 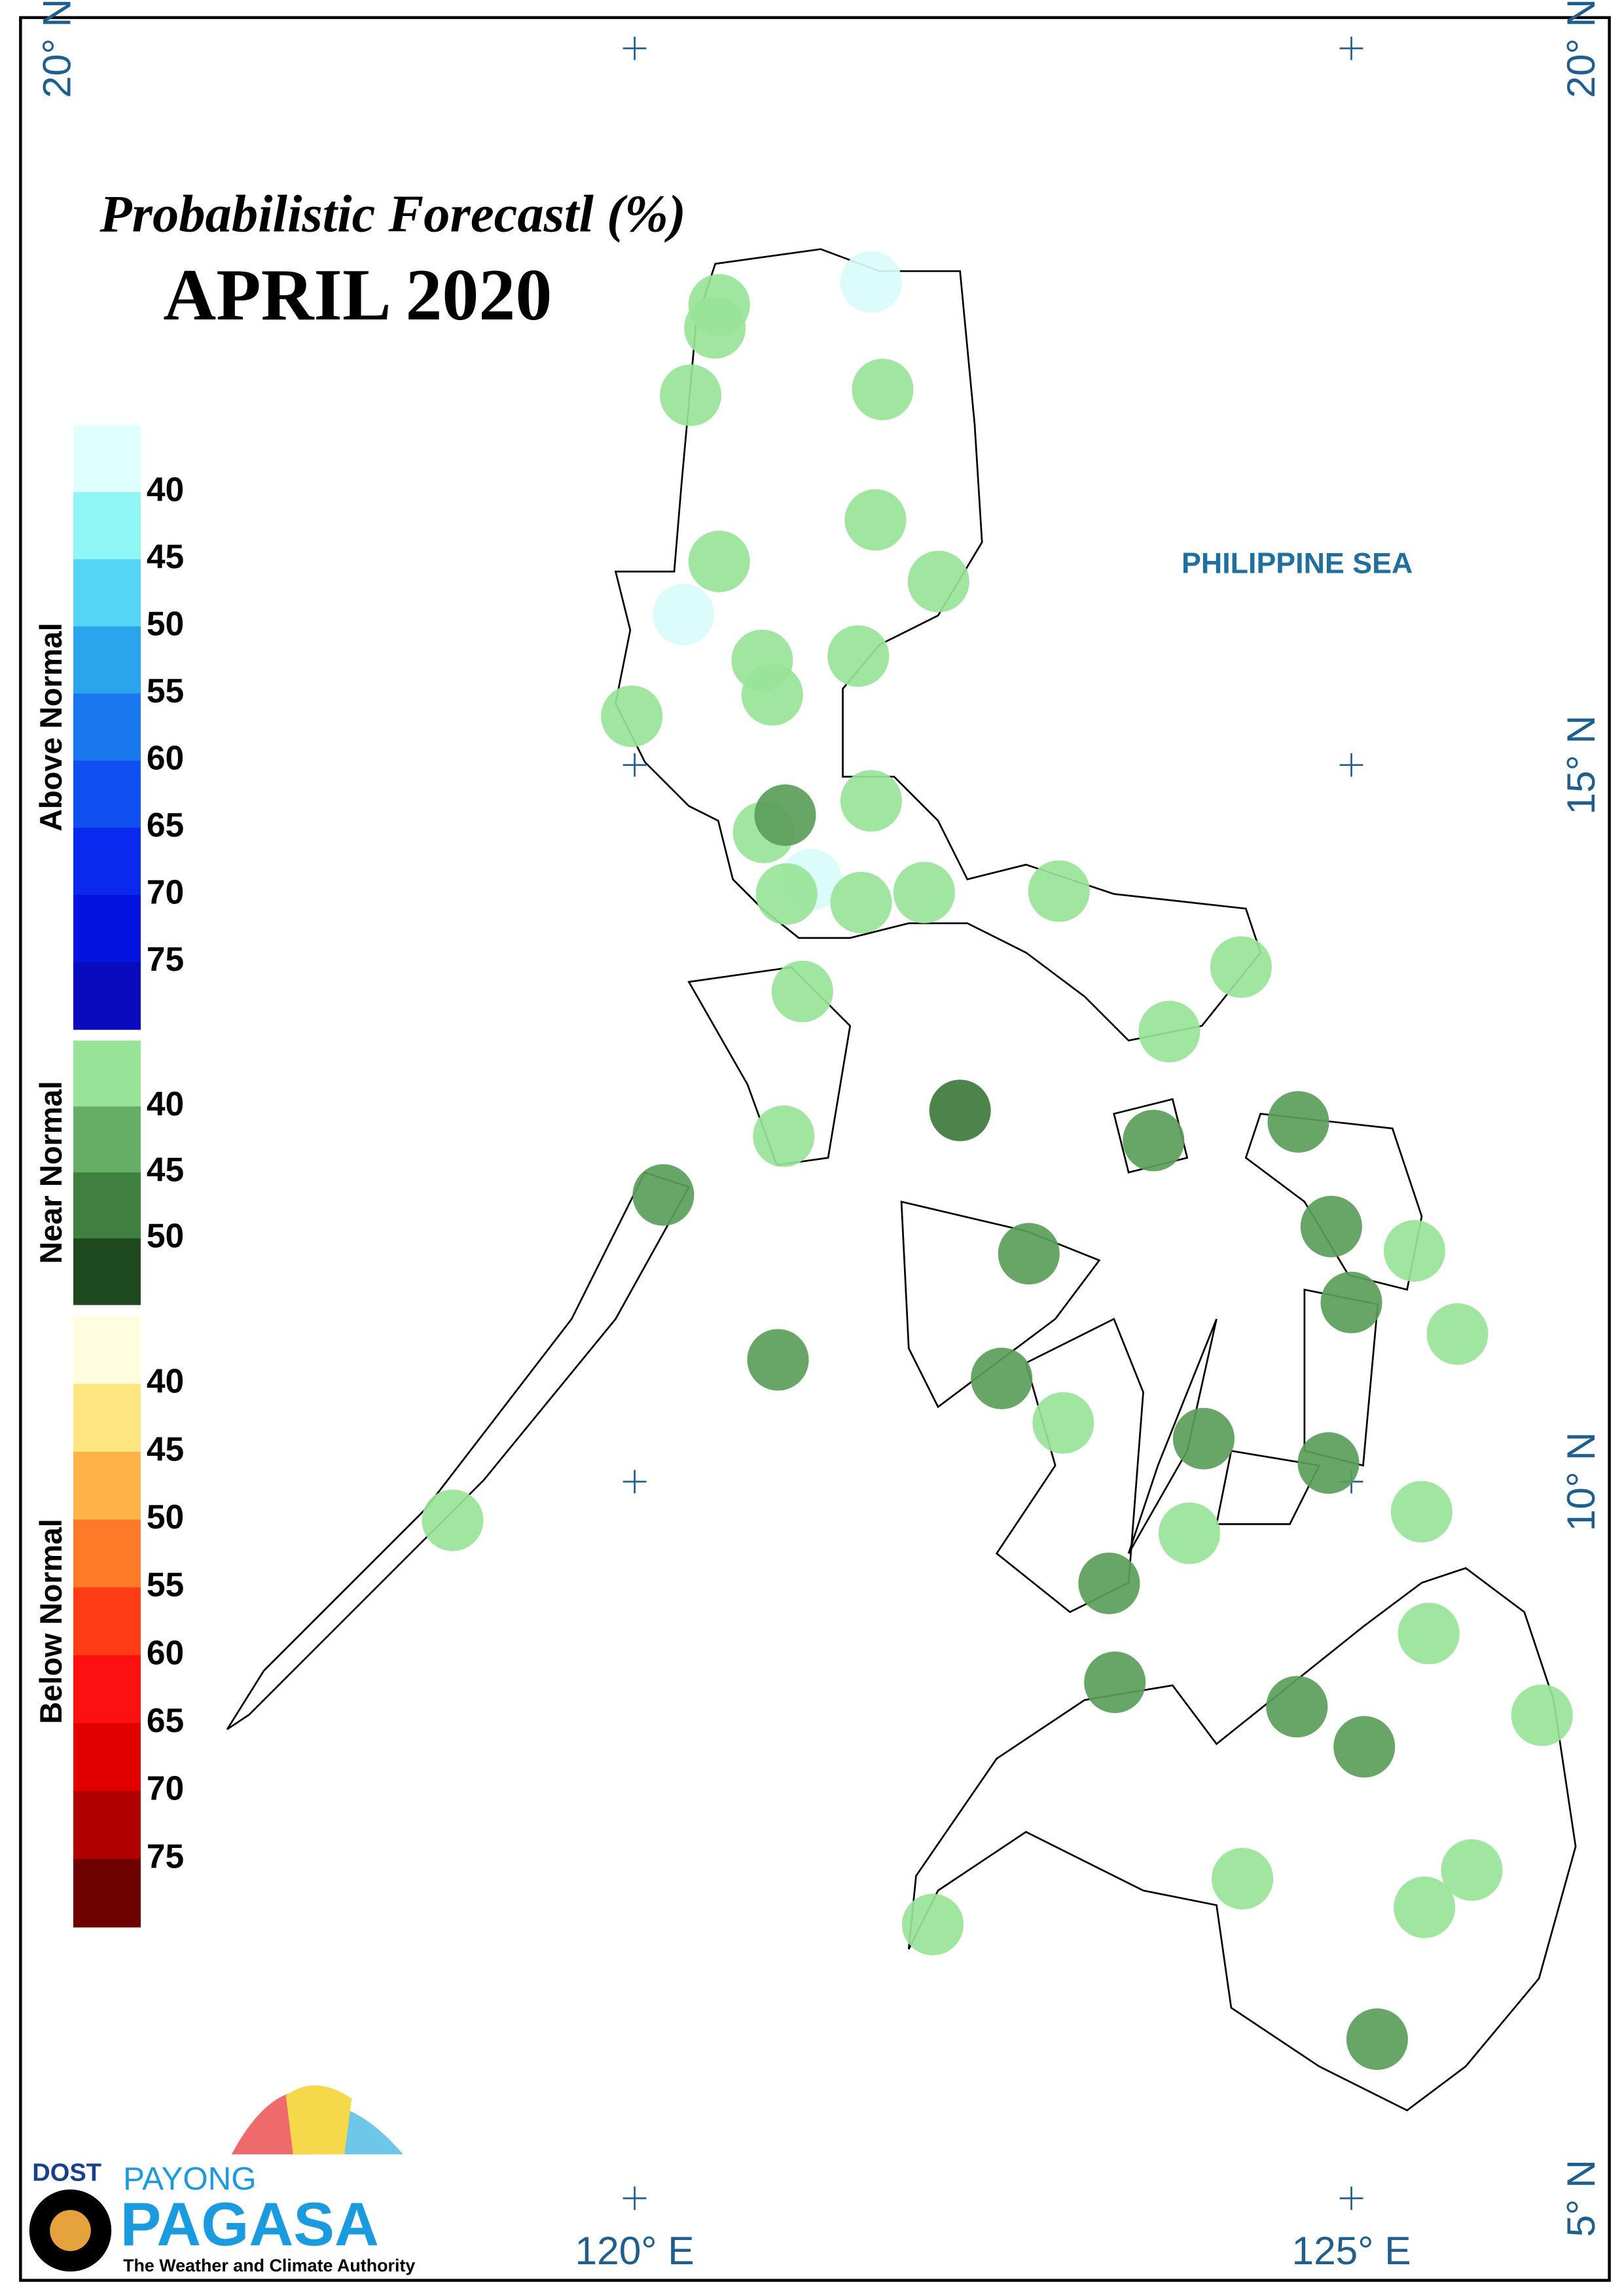 What do you see at coordinates (249, 2224) in the screenshot?
I see `logo-brand: PAGASA` at bounding box center [249, 2224].